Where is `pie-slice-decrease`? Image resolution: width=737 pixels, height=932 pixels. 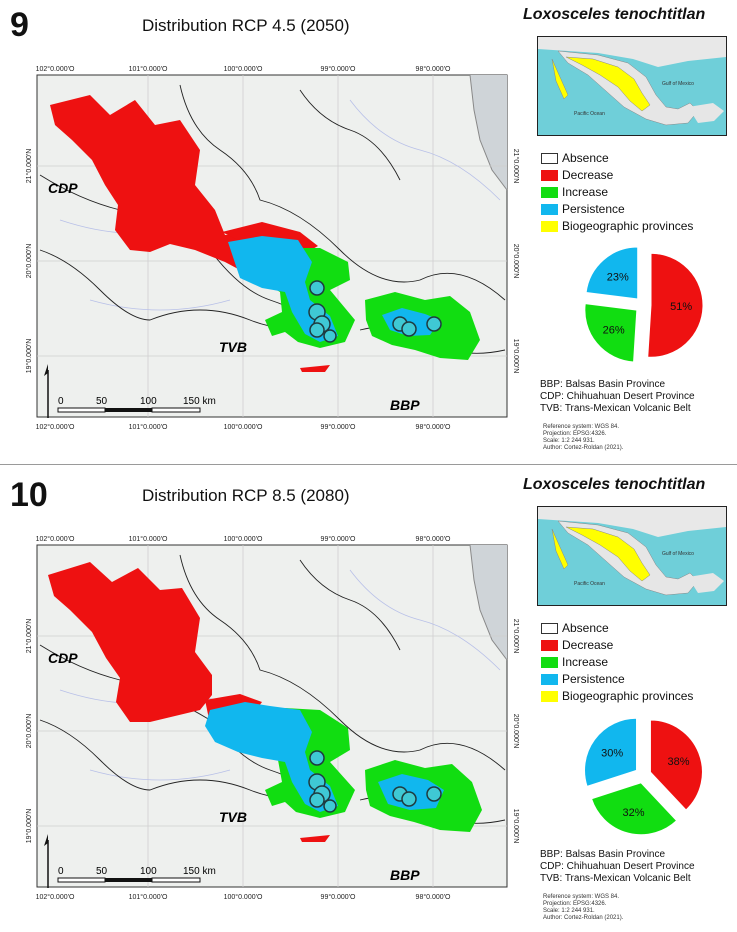 pie-slice-decrease is located at coordinates (675, 305).